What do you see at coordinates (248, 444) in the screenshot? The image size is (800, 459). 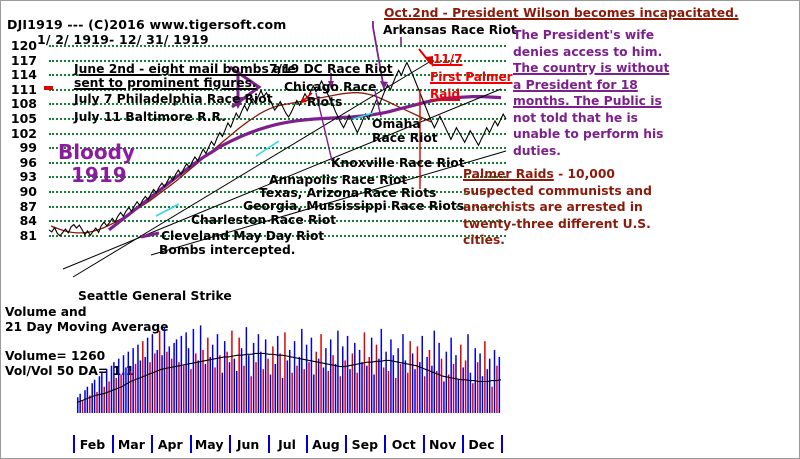 I see `month-label: Jun` at bounding box center [248, 444].